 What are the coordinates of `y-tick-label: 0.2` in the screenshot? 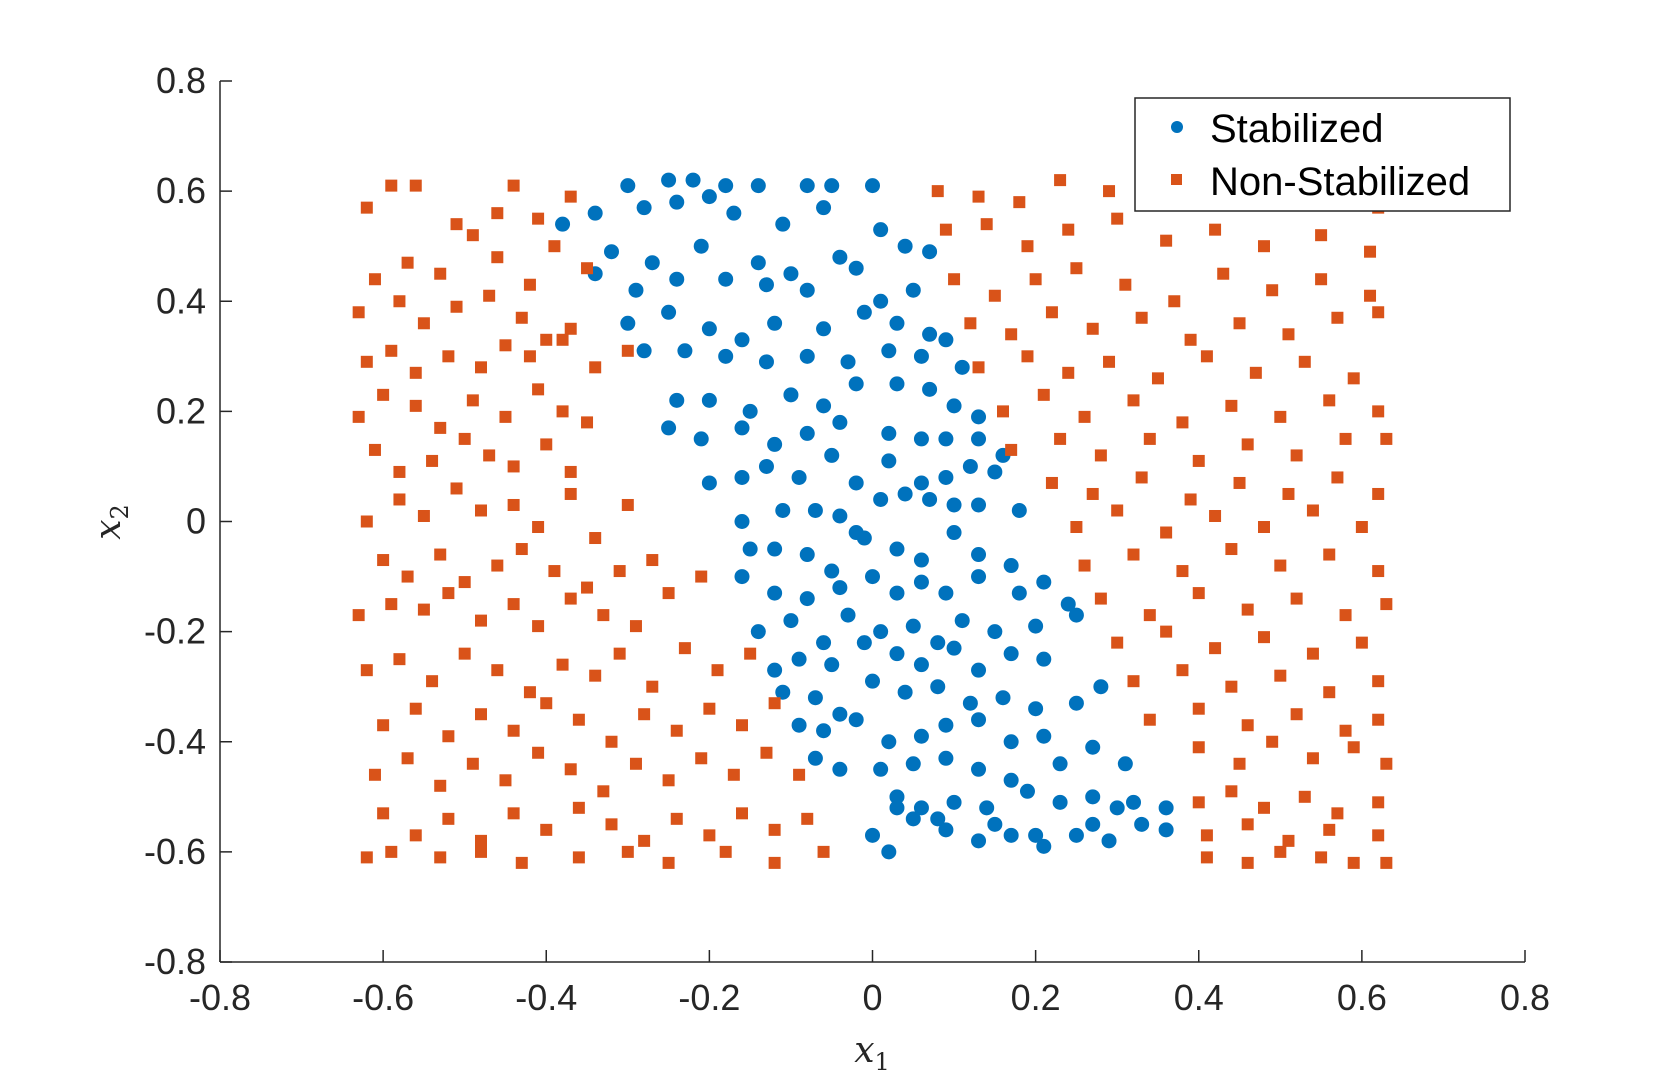 It's located at (181, 410).